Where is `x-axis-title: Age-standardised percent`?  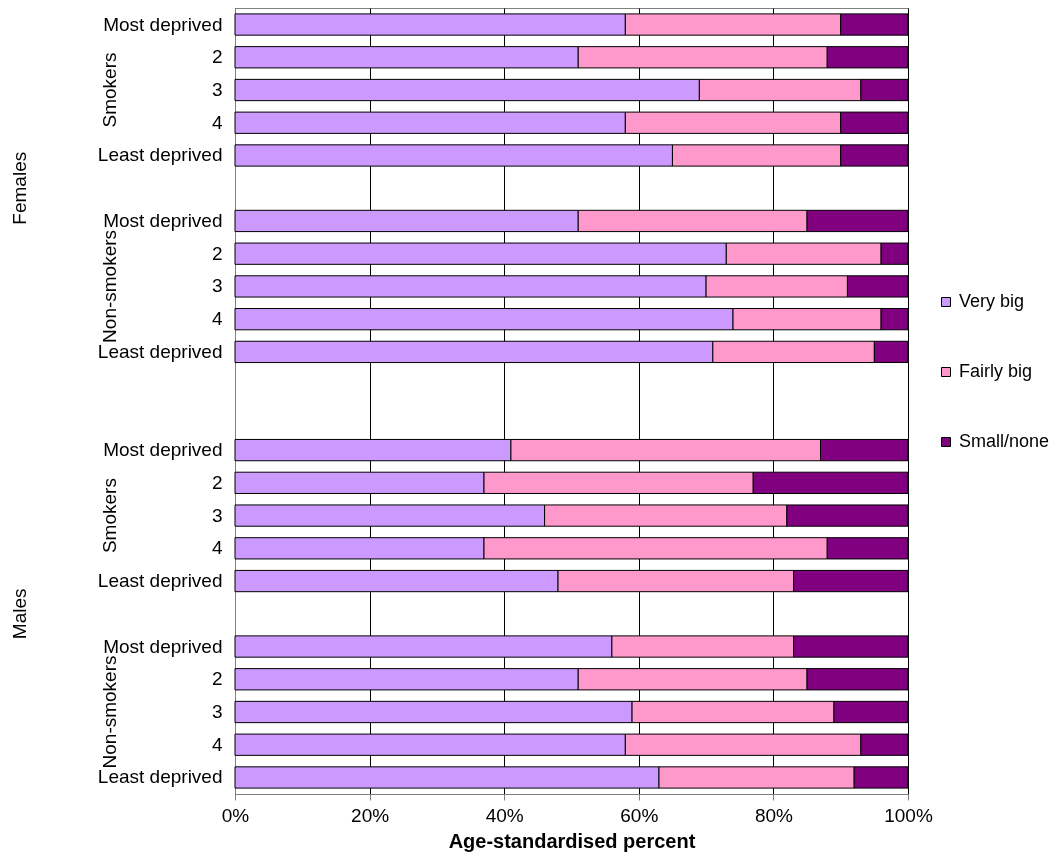
x-axis-title: Age-standardised percent is located at coordinates (572, 840).